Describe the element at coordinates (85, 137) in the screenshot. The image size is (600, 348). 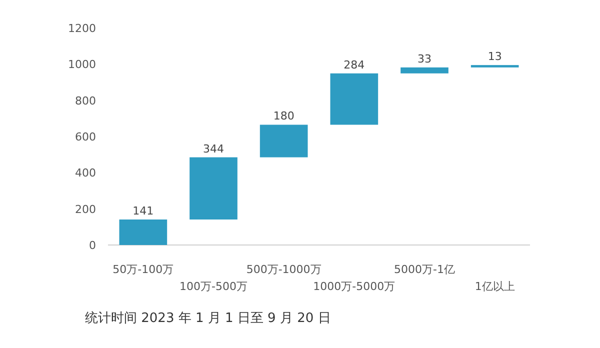
I see `y-tick-label: 600` at that location.